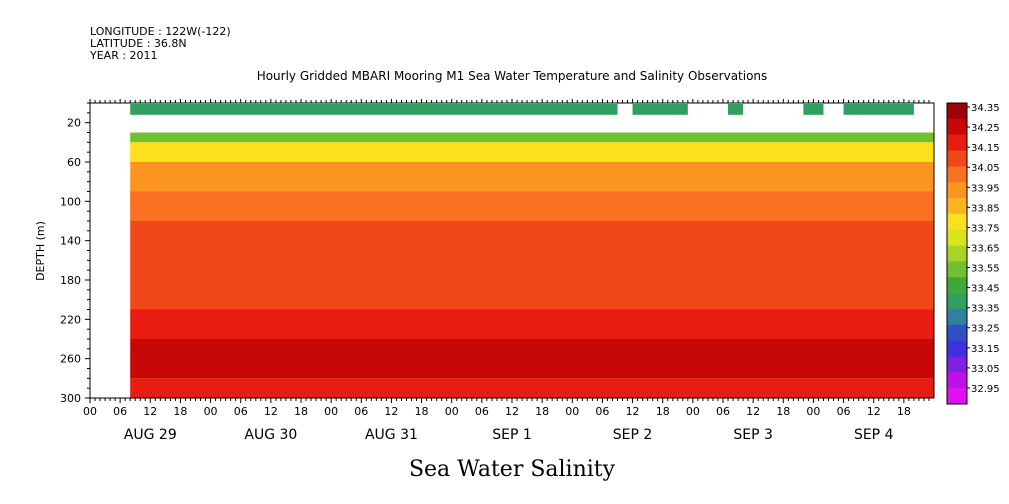  What do you see at coordinates (663, 411) in the screenshot?
I see `x-tick-label-19: 18` at bounding box center [663, 411].